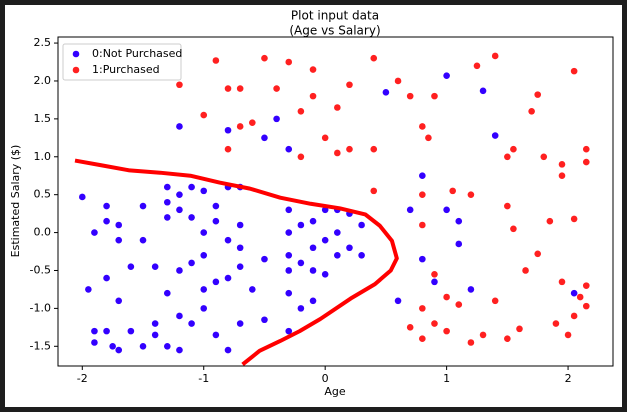 Image resolution: width=627 pixels, height=412 pixels. Describe the element at coordinates (43, 156) in the screenshot. I see `y-tick-label: 1.0` at that location.